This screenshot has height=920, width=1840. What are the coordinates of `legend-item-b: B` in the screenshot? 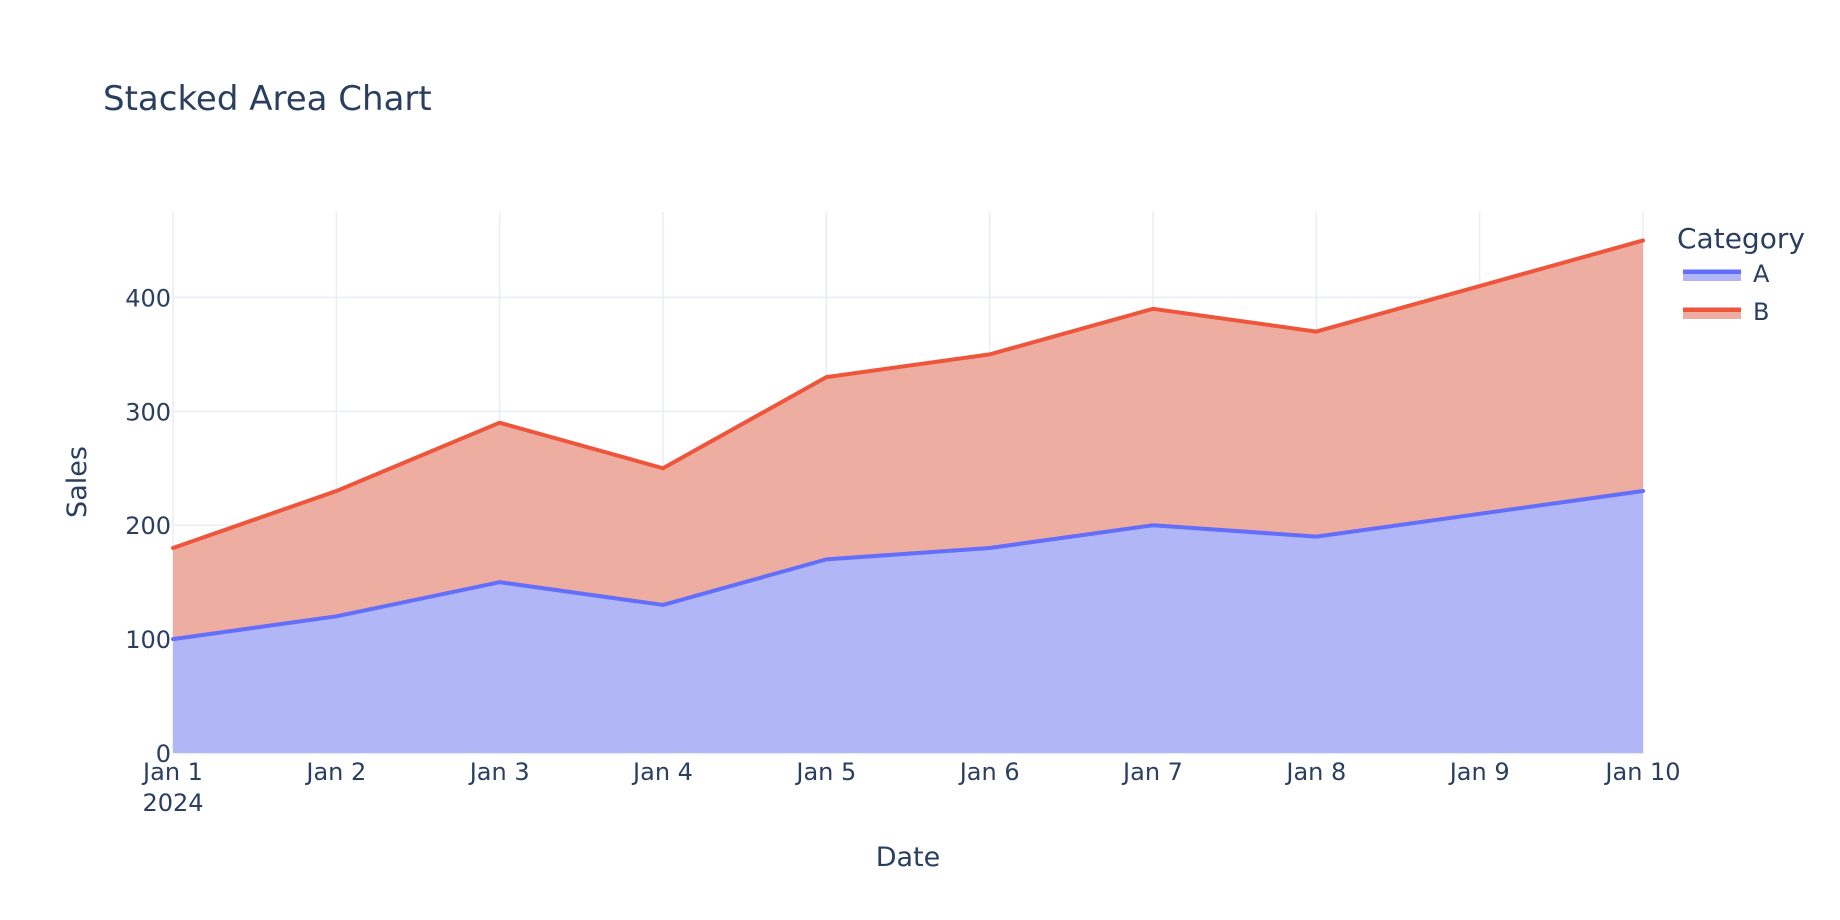 It's located at (1726, 312).